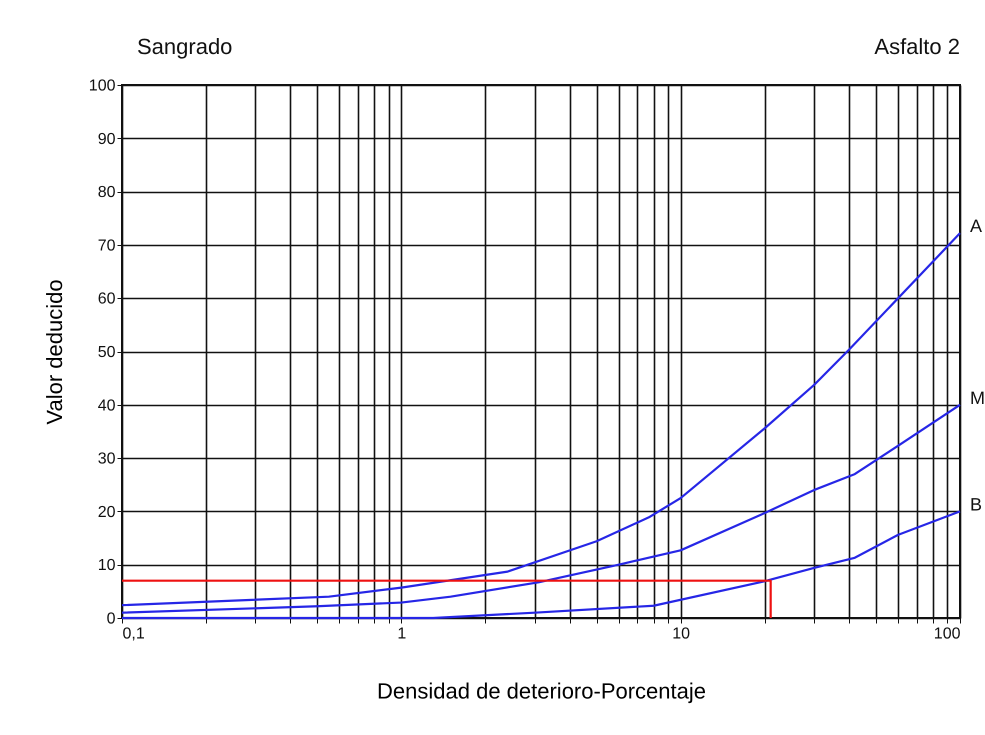 The width and height of the screenshot is (985, 735). Describe the element at coordinates (976, 504) in the screenshot. I see `series-label: B` at that location.